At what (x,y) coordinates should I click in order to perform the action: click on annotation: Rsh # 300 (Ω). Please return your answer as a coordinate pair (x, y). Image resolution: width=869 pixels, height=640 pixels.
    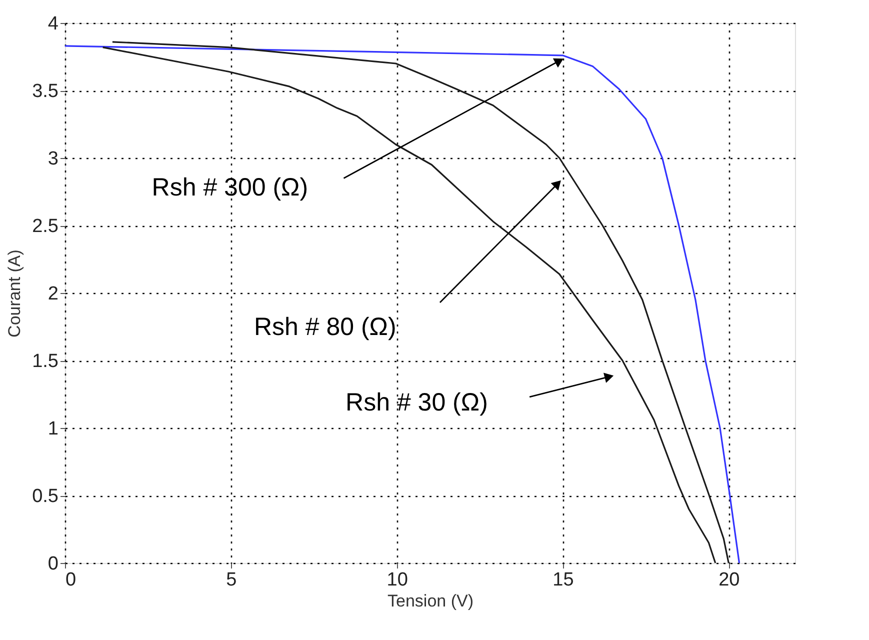
    Looking at the image, I should click on (230, 188).